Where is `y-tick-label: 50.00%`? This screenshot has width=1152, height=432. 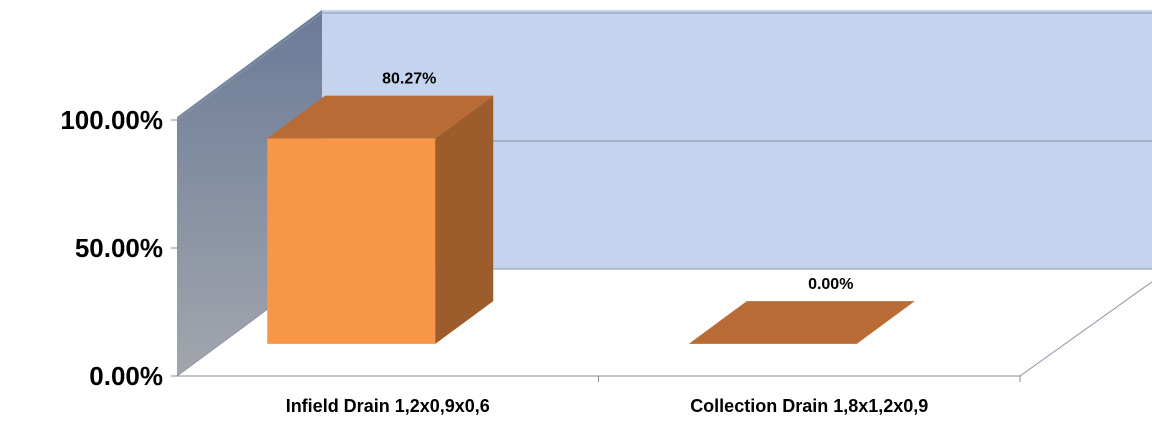
y-tick-label: 50.00% is located at coordinates (119, 248).